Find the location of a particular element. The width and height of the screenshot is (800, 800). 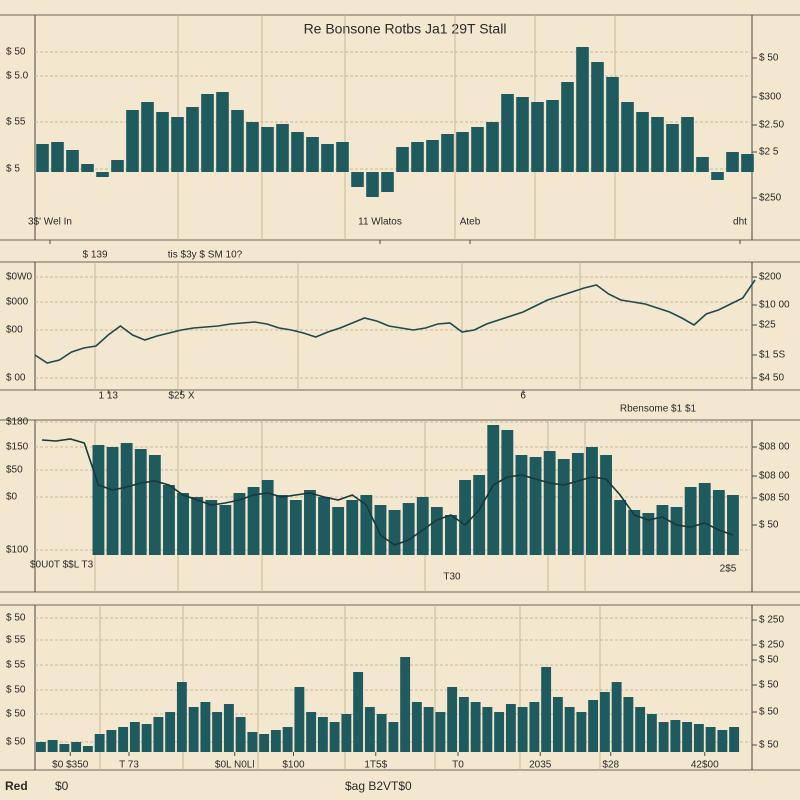

footer-label: $ag B2VT$0 is located at coordinates (378, 786).